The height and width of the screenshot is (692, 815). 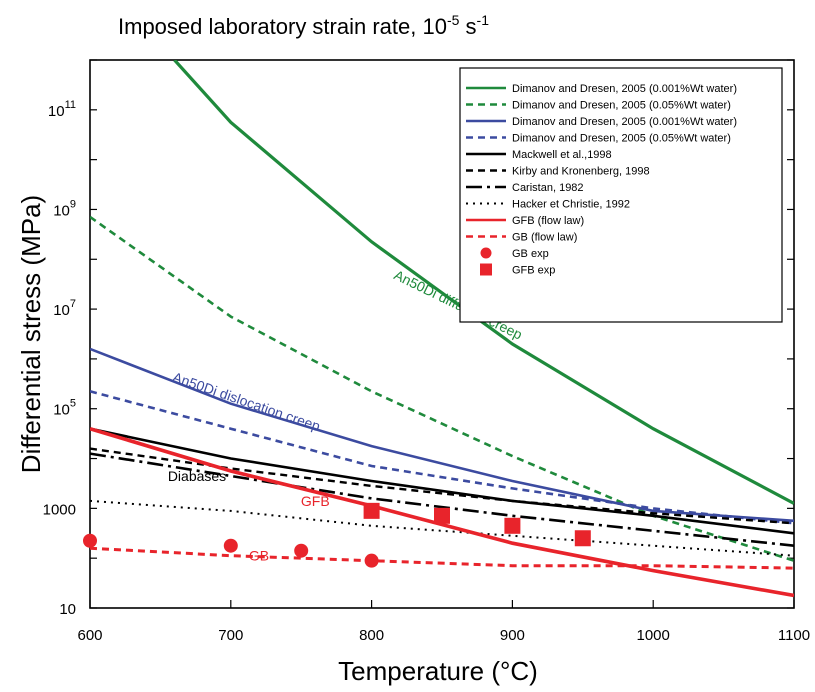 What do you see at coordinates (197, 476) in the screenshot?
I see `annotation-label: Diabases` at bounding box center [197, 476].